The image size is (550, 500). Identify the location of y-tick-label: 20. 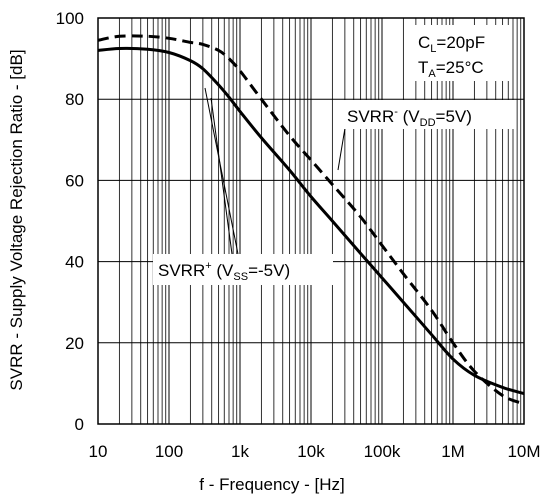
(74, 343).